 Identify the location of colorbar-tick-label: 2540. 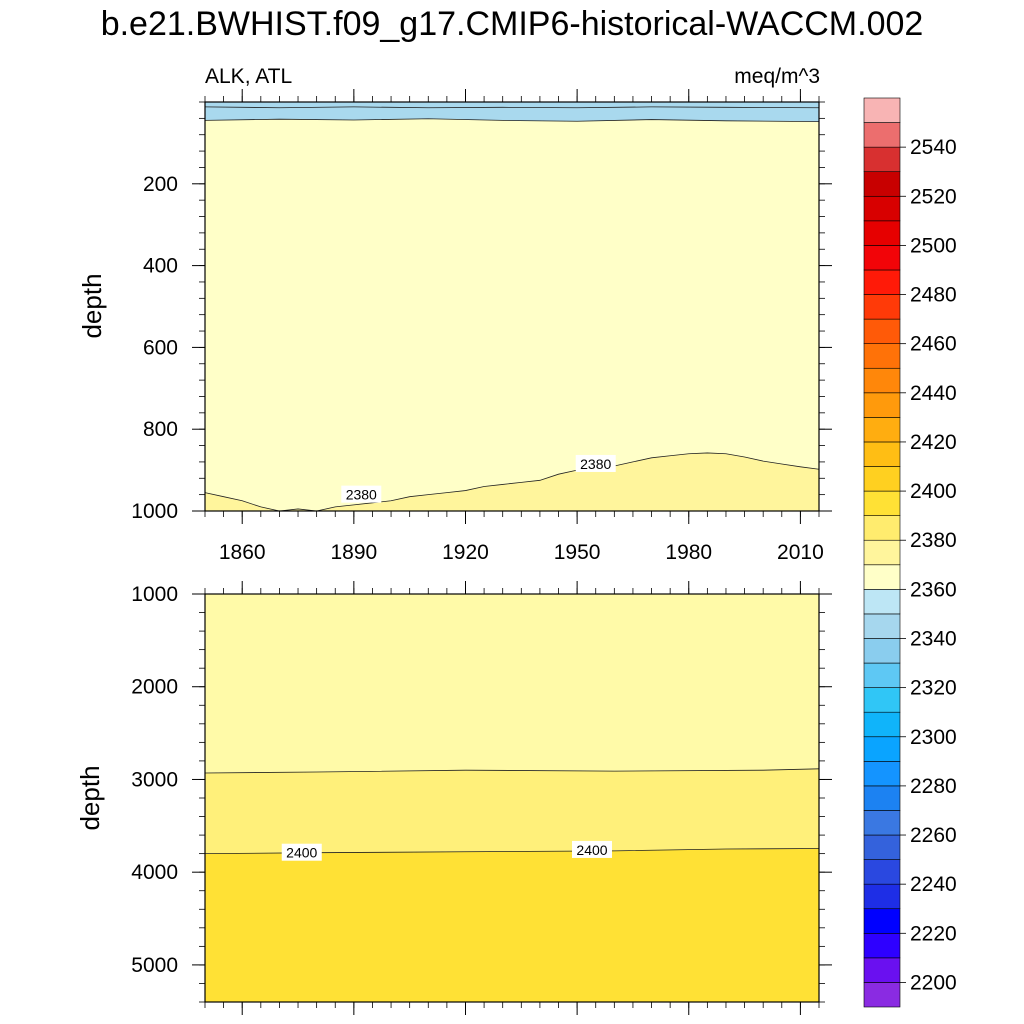
(933, 147).